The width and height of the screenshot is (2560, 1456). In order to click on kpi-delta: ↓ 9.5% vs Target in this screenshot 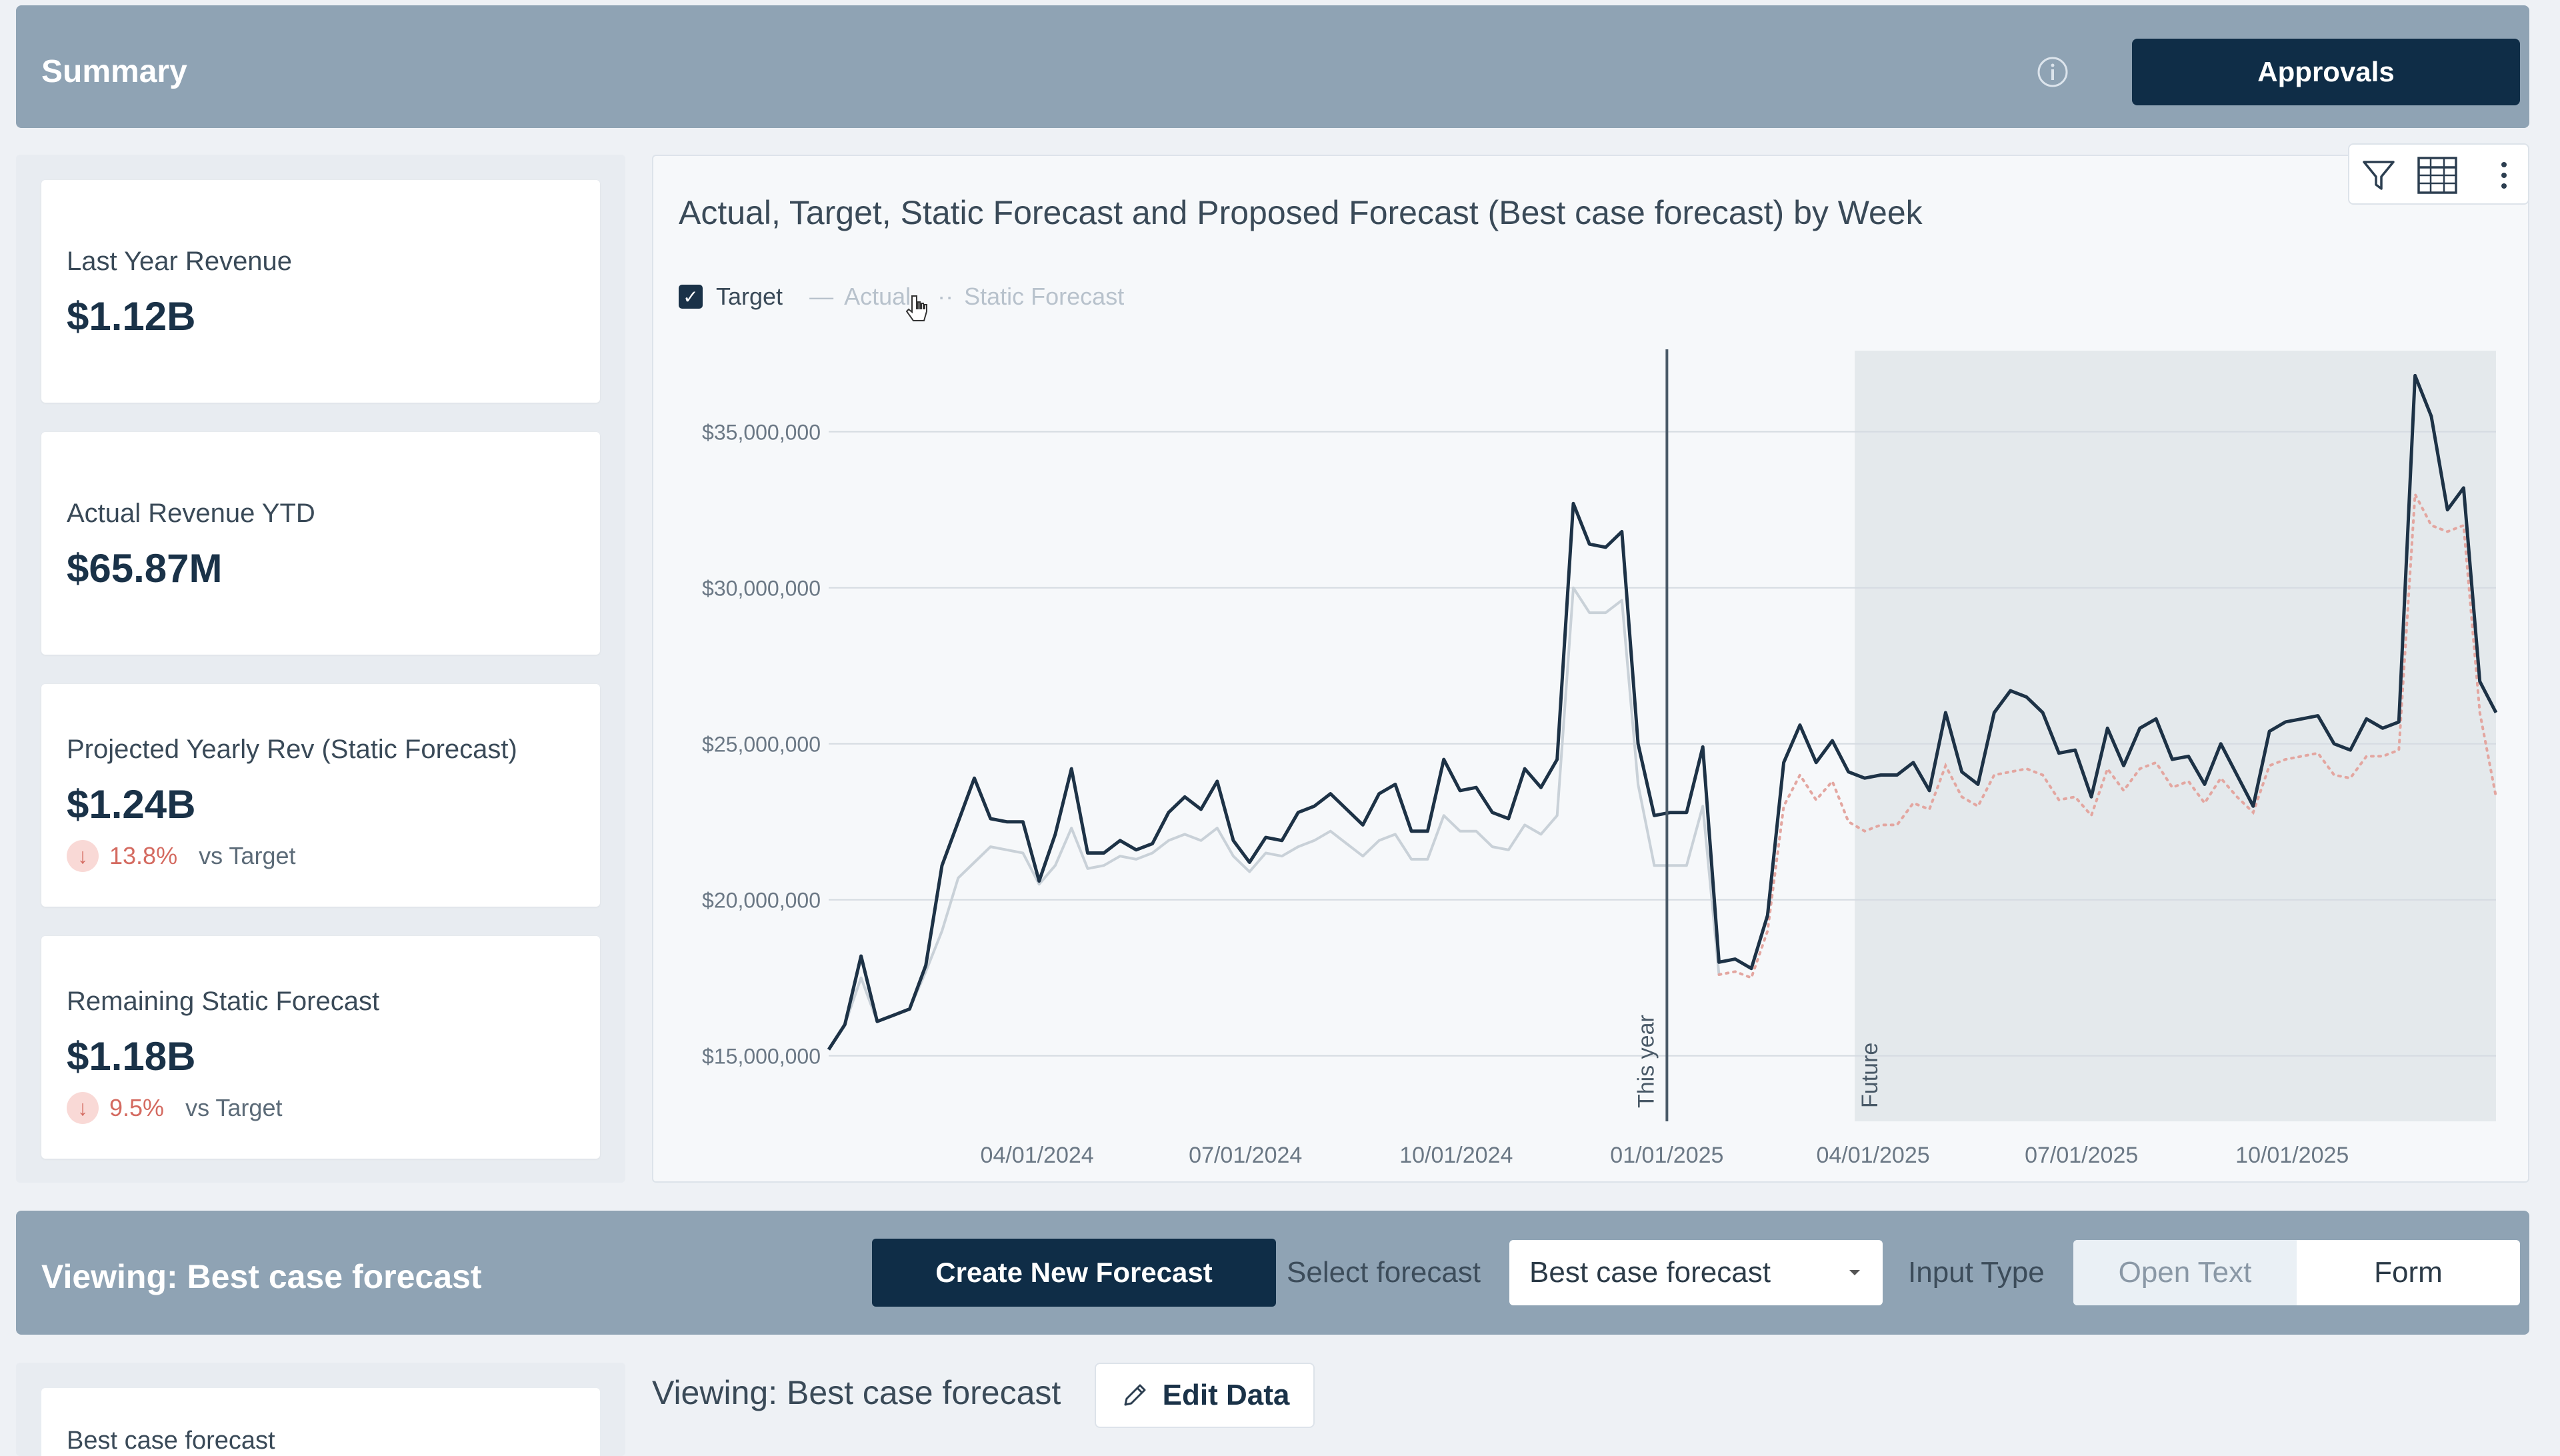, I will do `click(174, 1108)`.